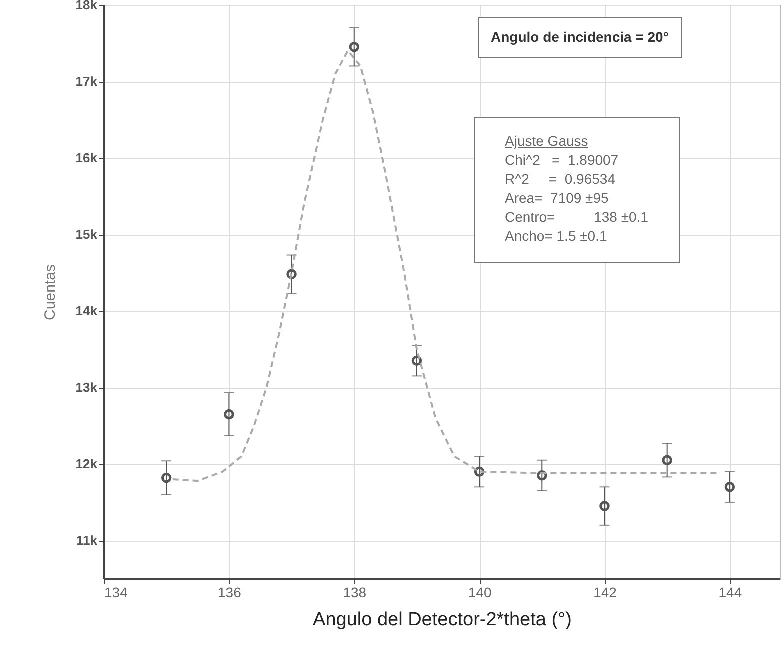  What do you see at coordinates (547, 141) in the screenshot?
I see `annotation: Ajuste Gauss` at bounding box center [547, 141].